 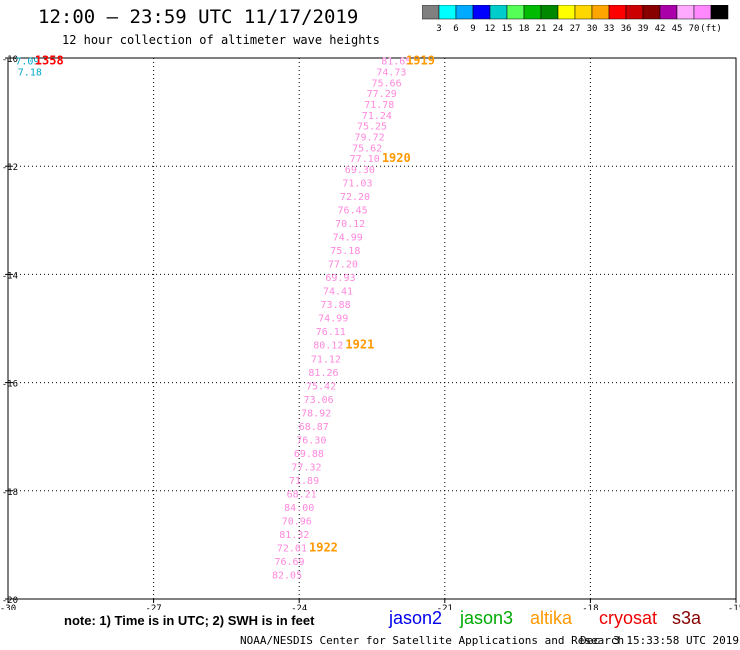 What do you see at coordinates (338, 292) in the screenshot?
I see `data-point-s3a: 74.41` at bounding box center [338, 292].